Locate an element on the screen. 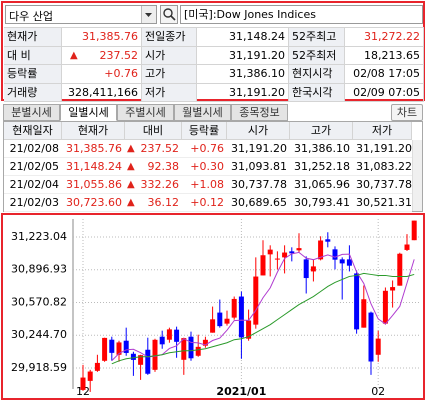 The width and height of the screenshot is (427, 402). tab-bar: 분별시세 일별시세 주별시세 월별시세 종목정보 차트 is located at coordinates (213, 112).